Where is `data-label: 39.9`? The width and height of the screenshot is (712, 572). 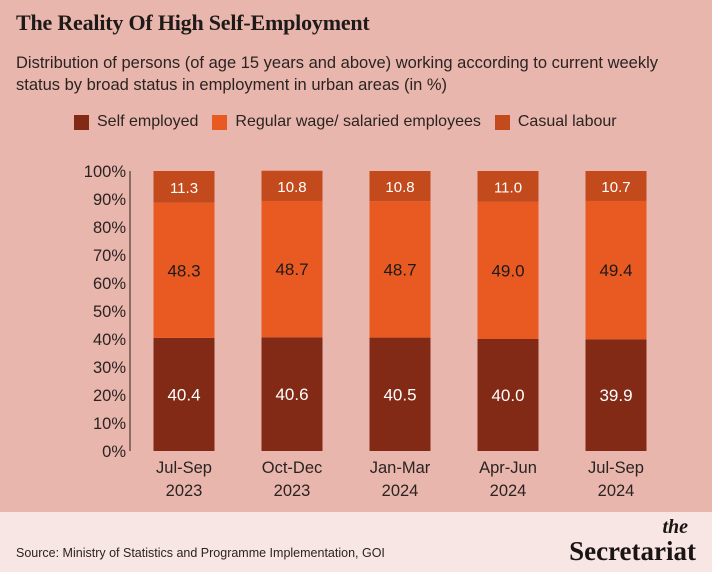
data-label: 39.9 is located at coordinates (615, 395).